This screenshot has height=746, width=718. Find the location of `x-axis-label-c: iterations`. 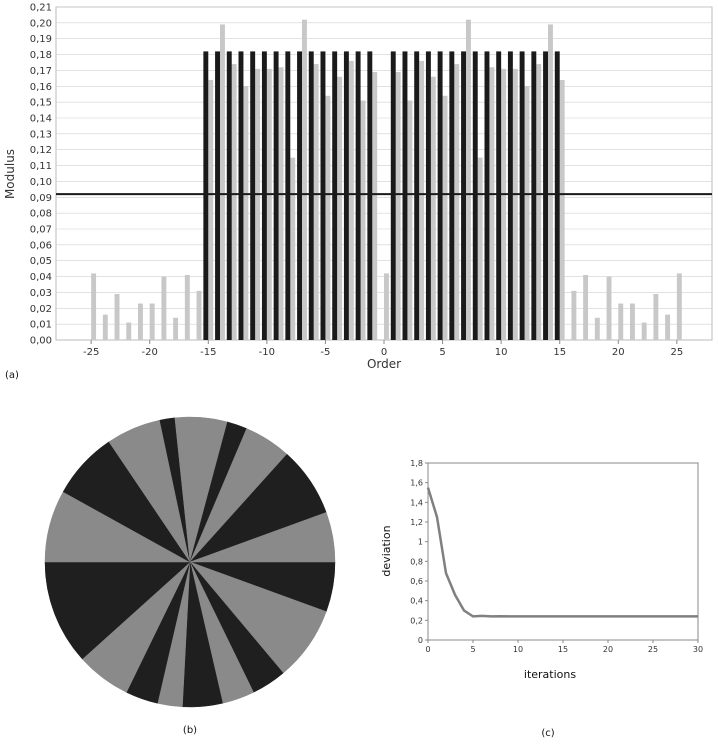

x-axis-label-c: iterations is located at coordinates (550, 674).